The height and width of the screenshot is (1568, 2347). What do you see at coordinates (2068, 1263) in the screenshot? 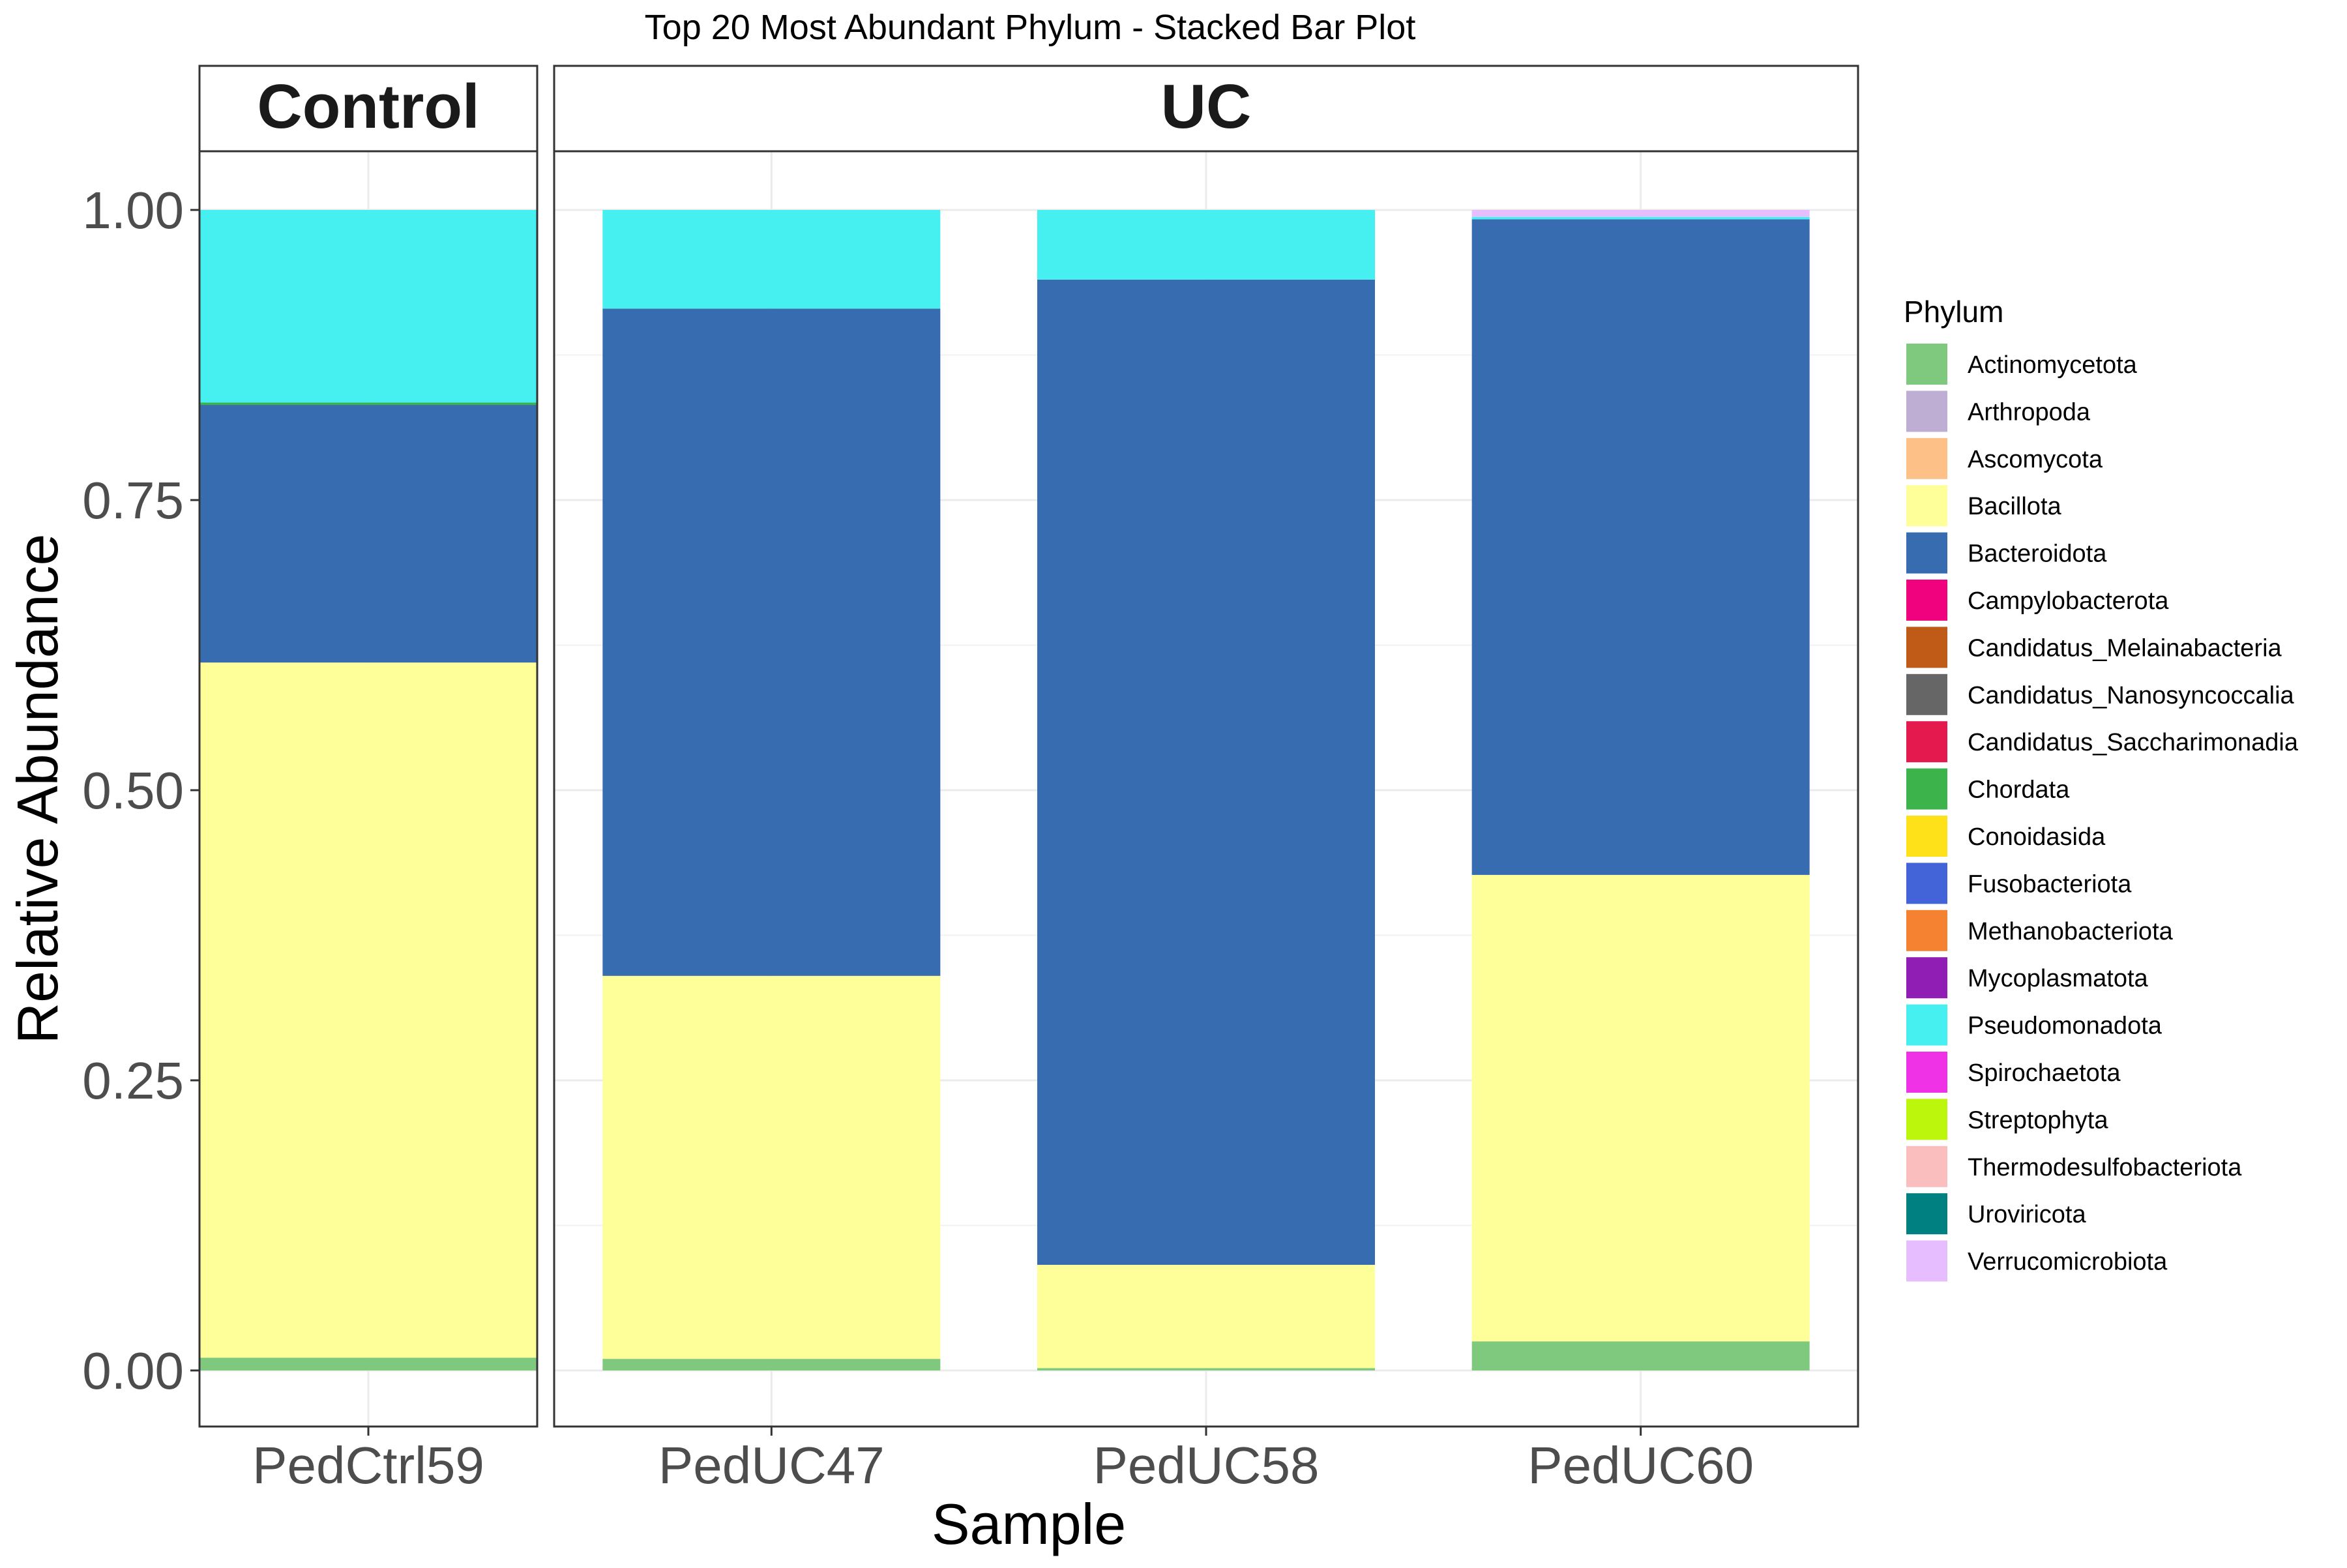
I see `legend-label: Verrucomicrobiota` at bounding box center [2068, 1263].